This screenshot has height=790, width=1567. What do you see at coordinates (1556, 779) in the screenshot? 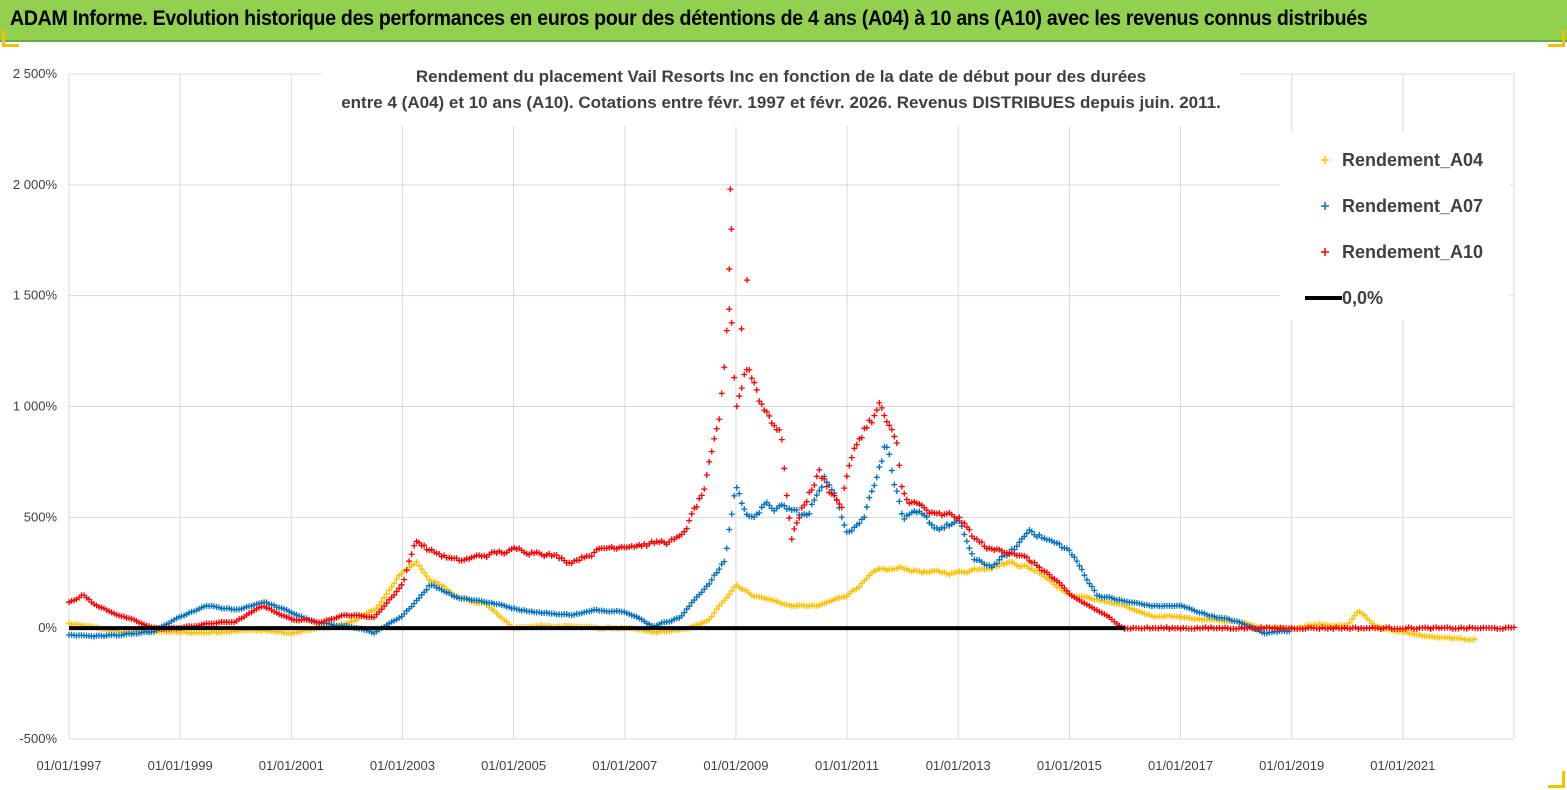
I see `chart-corner-bottom-right` at bounding box center [1556, 779].